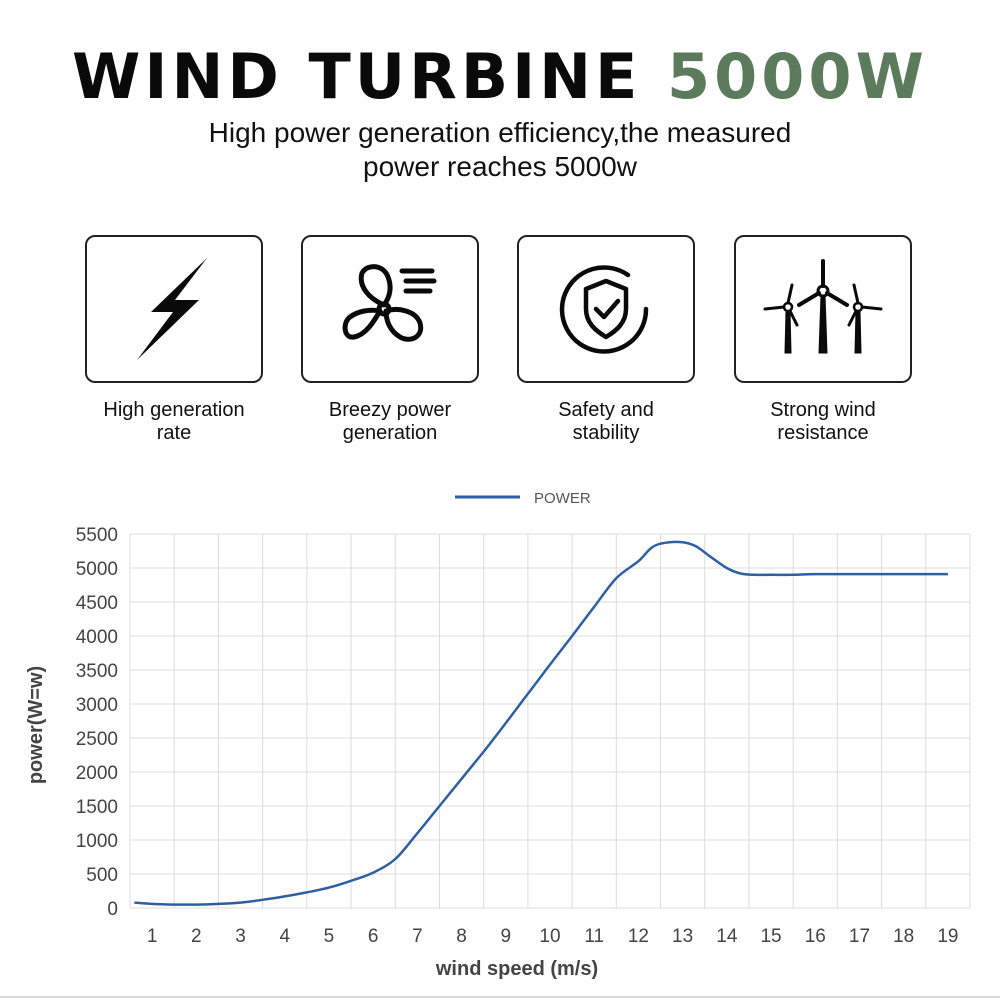  Describe the element at coordinates (152, 936) in the screenshot. I see `x-tick-label: 1` at that location.